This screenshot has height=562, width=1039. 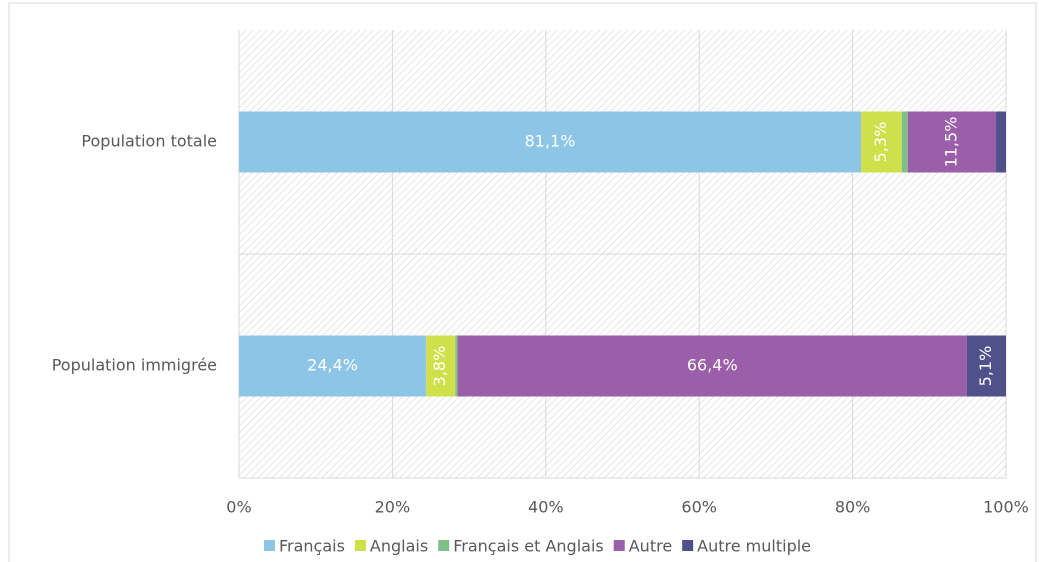 I want to click on data-label: 11,5%, so click(x=950, y=142).